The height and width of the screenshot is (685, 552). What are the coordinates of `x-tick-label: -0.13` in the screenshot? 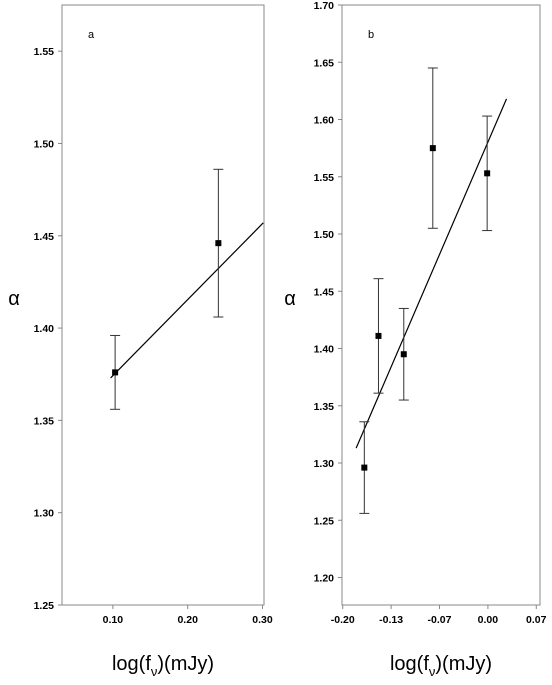 It's located at (391, 620).